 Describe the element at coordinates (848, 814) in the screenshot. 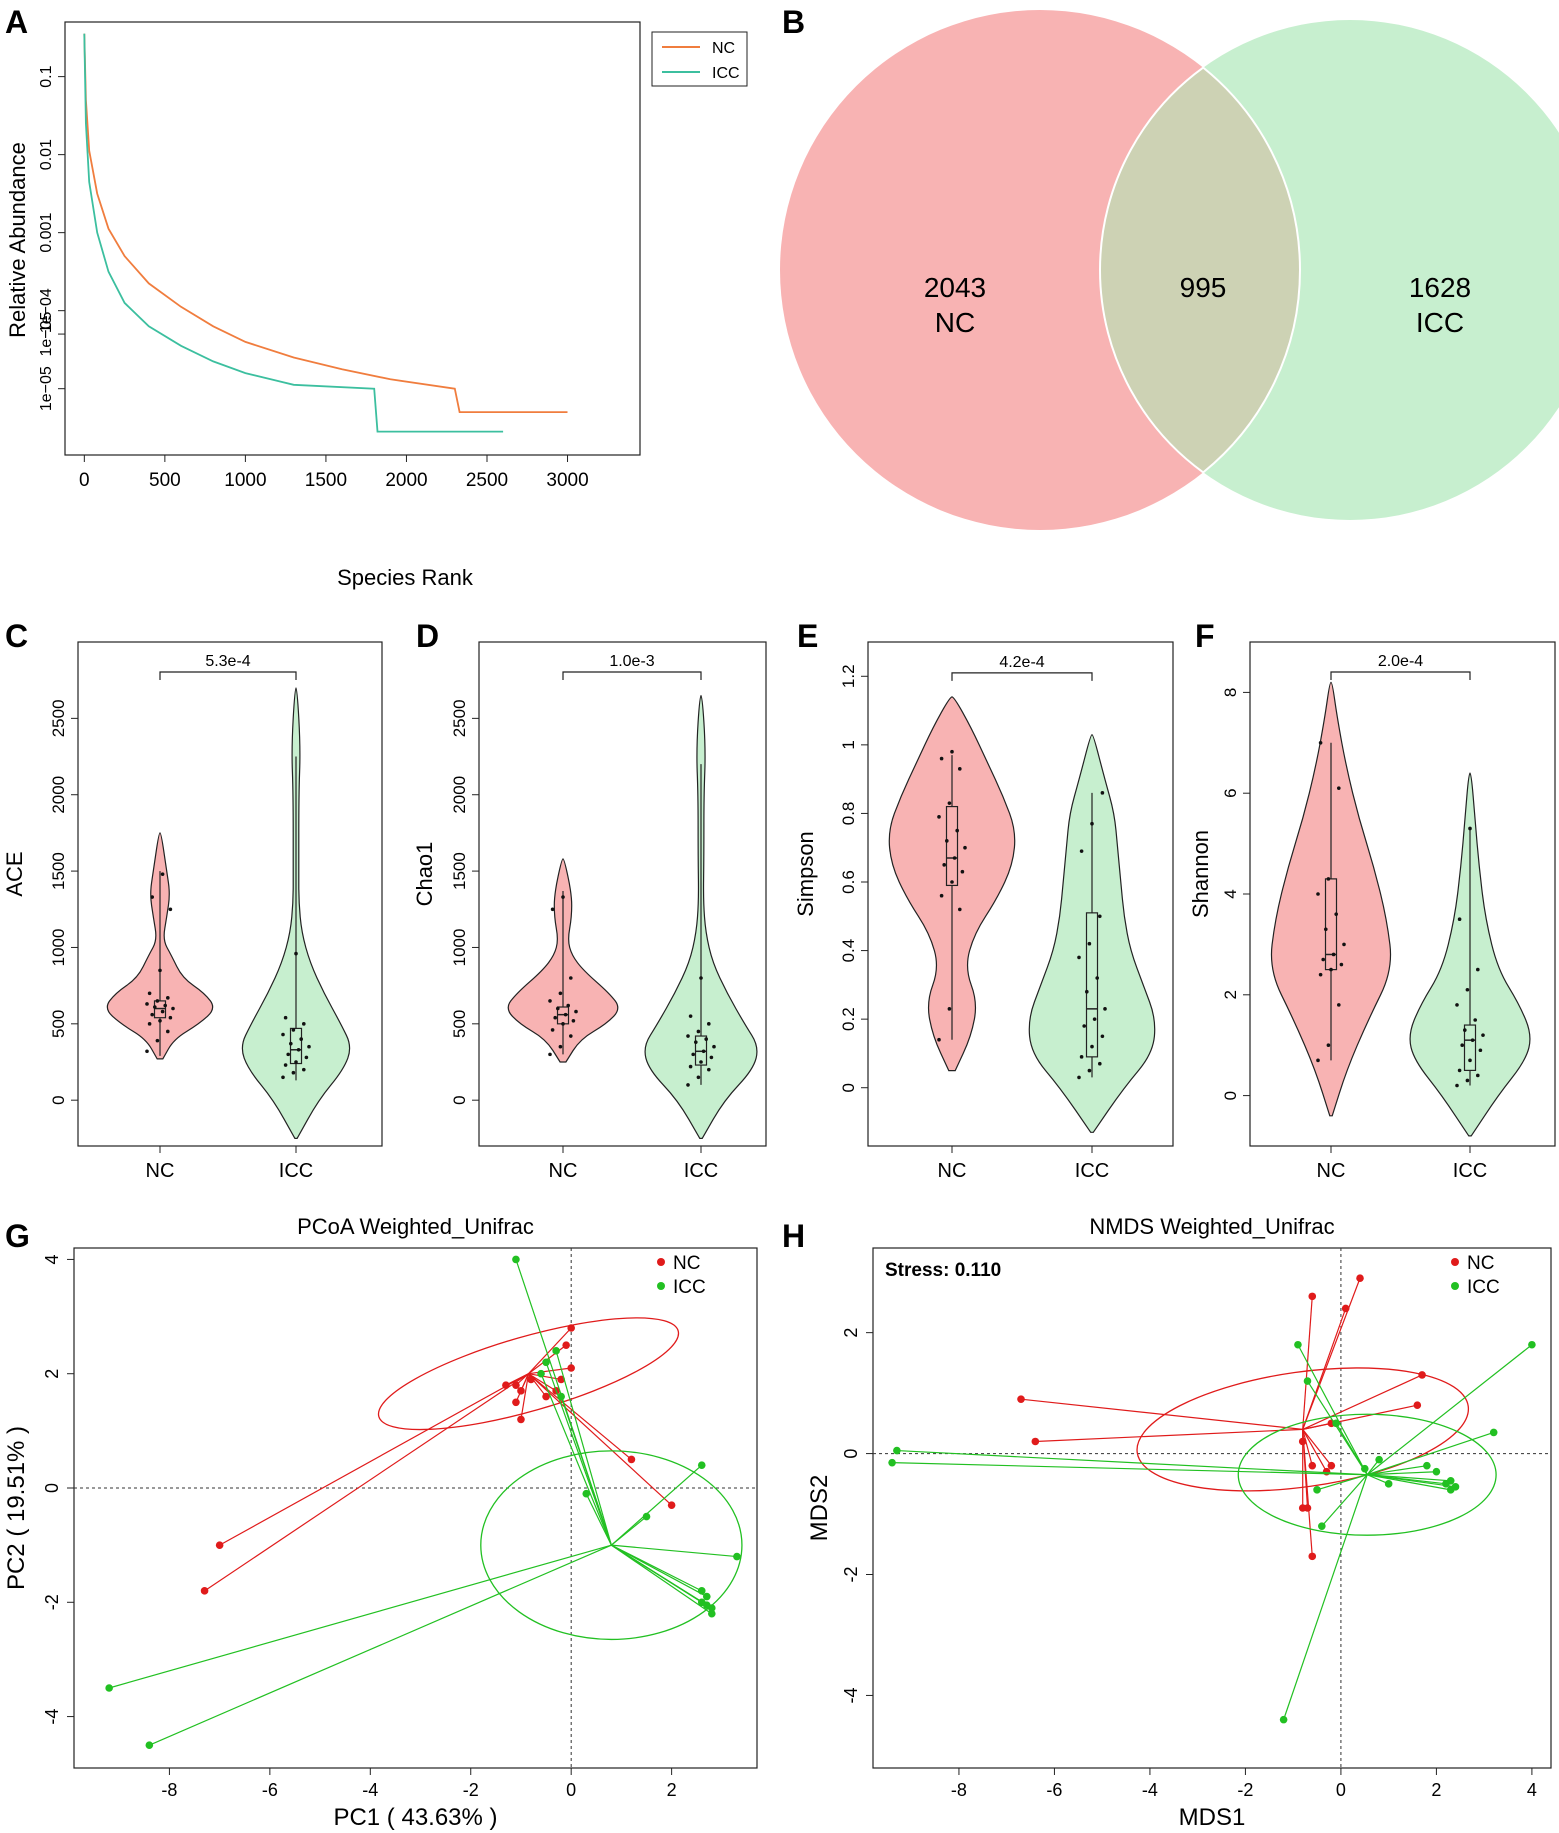

I see `y-tick-label: 0.8` at that location.